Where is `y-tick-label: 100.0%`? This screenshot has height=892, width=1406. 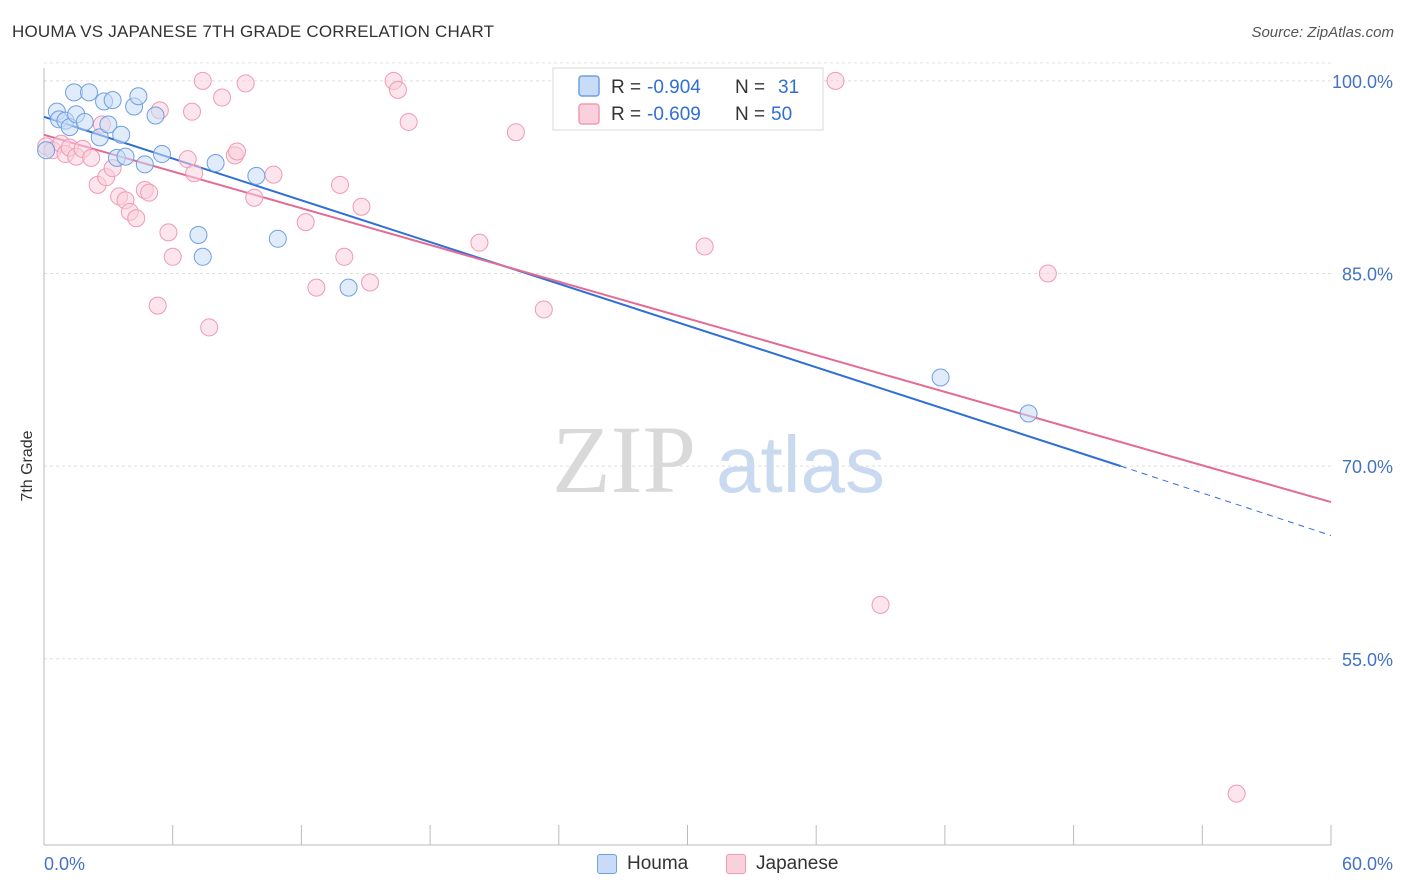 y-tick-label: 100.0% is located at coordinates (1362, 82).